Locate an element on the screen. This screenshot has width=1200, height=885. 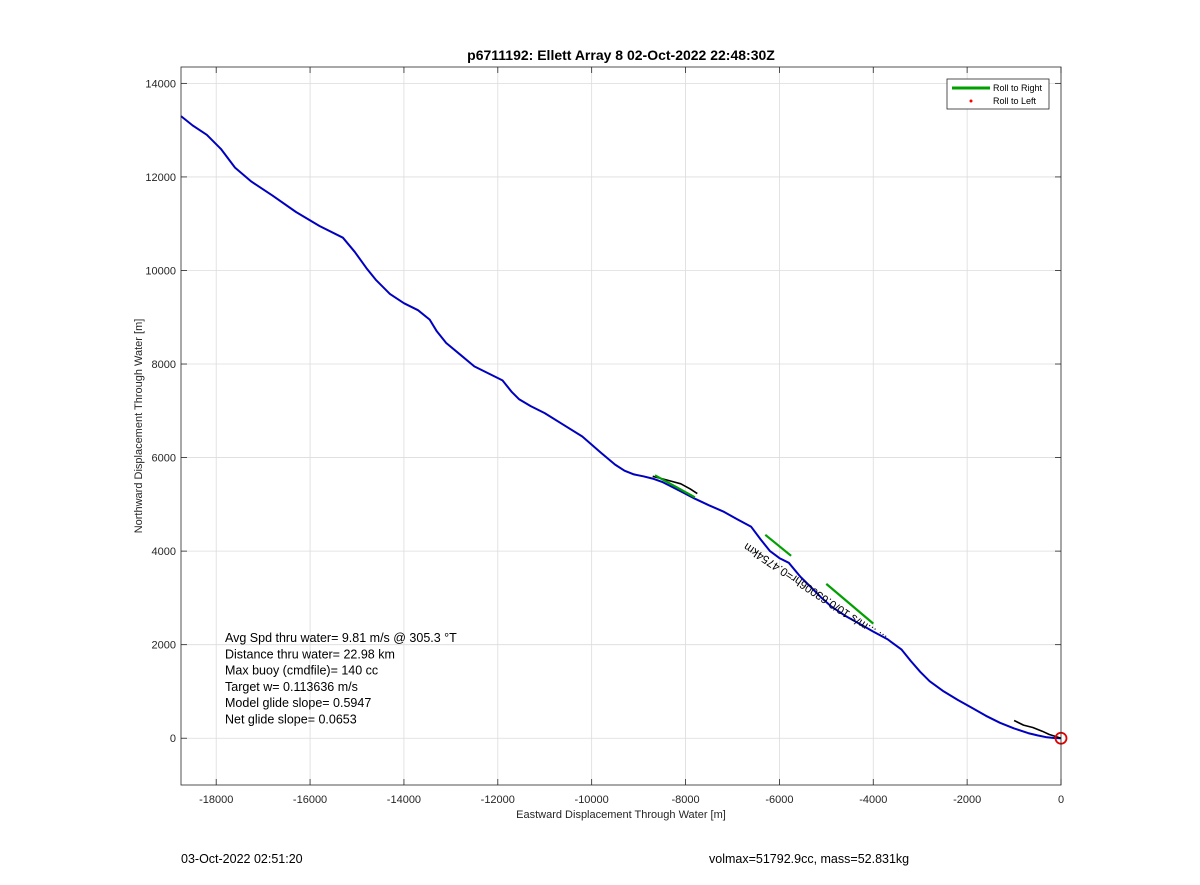
x-tick-label: -8000 is located at coordinates (685, 800).